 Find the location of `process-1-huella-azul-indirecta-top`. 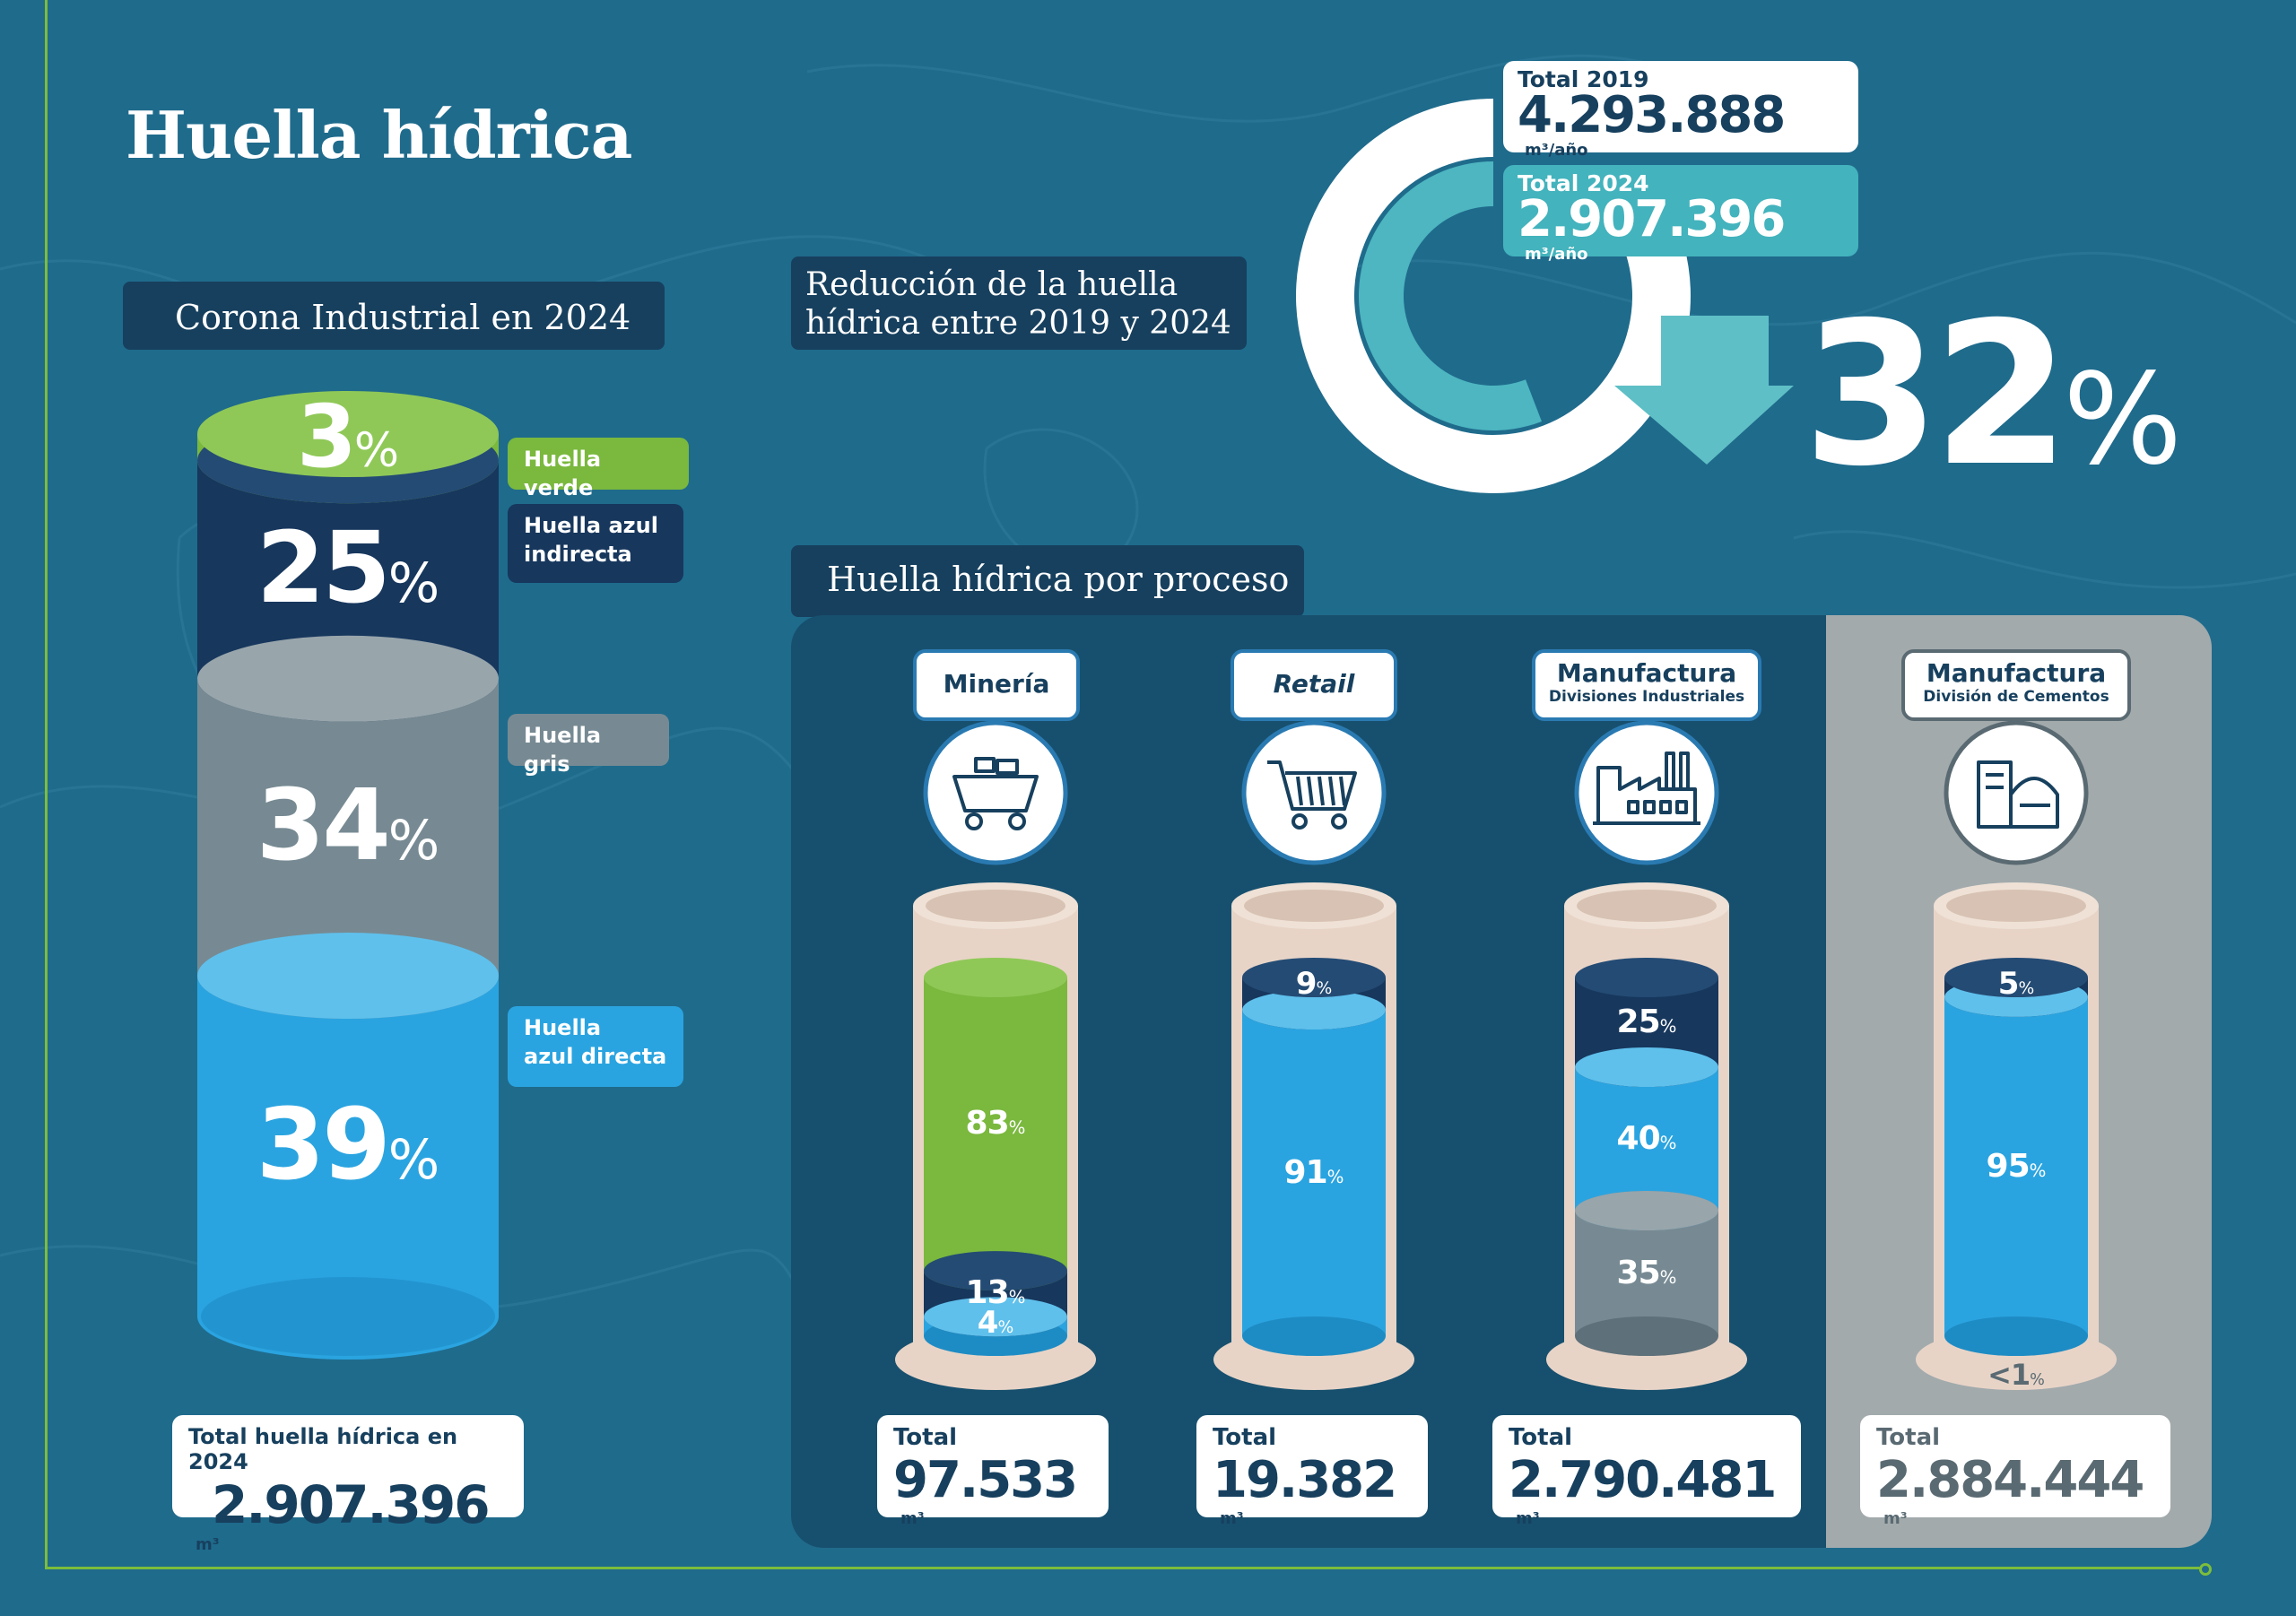

process-1-huella-azul-indirecta-top is located at coordinates (995, 1271).